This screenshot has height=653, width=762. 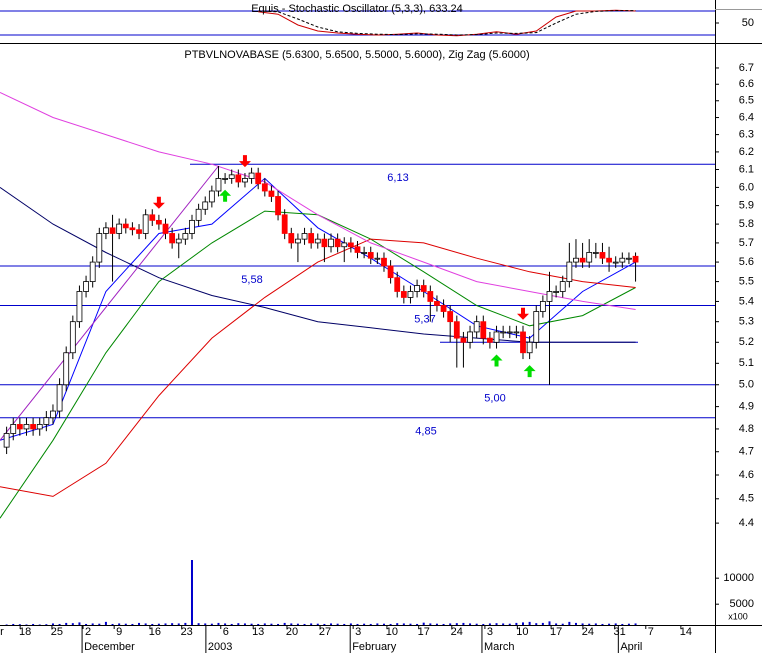 I want to click on y-tick-label: 5.2, so click(x=746, y=342).